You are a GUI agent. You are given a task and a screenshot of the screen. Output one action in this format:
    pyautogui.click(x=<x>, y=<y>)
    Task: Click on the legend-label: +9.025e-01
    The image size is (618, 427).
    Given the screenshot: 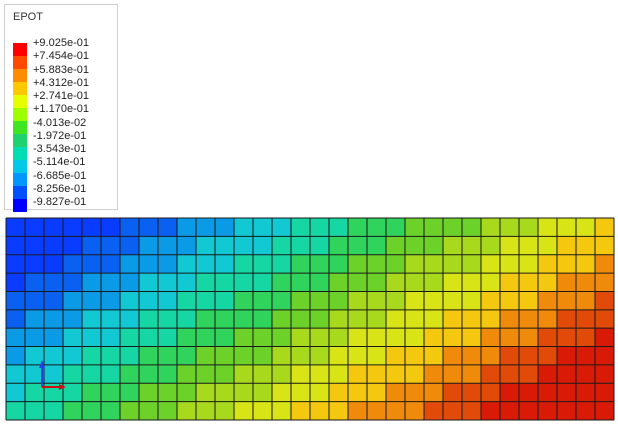 What is the action you would take?
    pyautogui.click(x=61, y=43)
    